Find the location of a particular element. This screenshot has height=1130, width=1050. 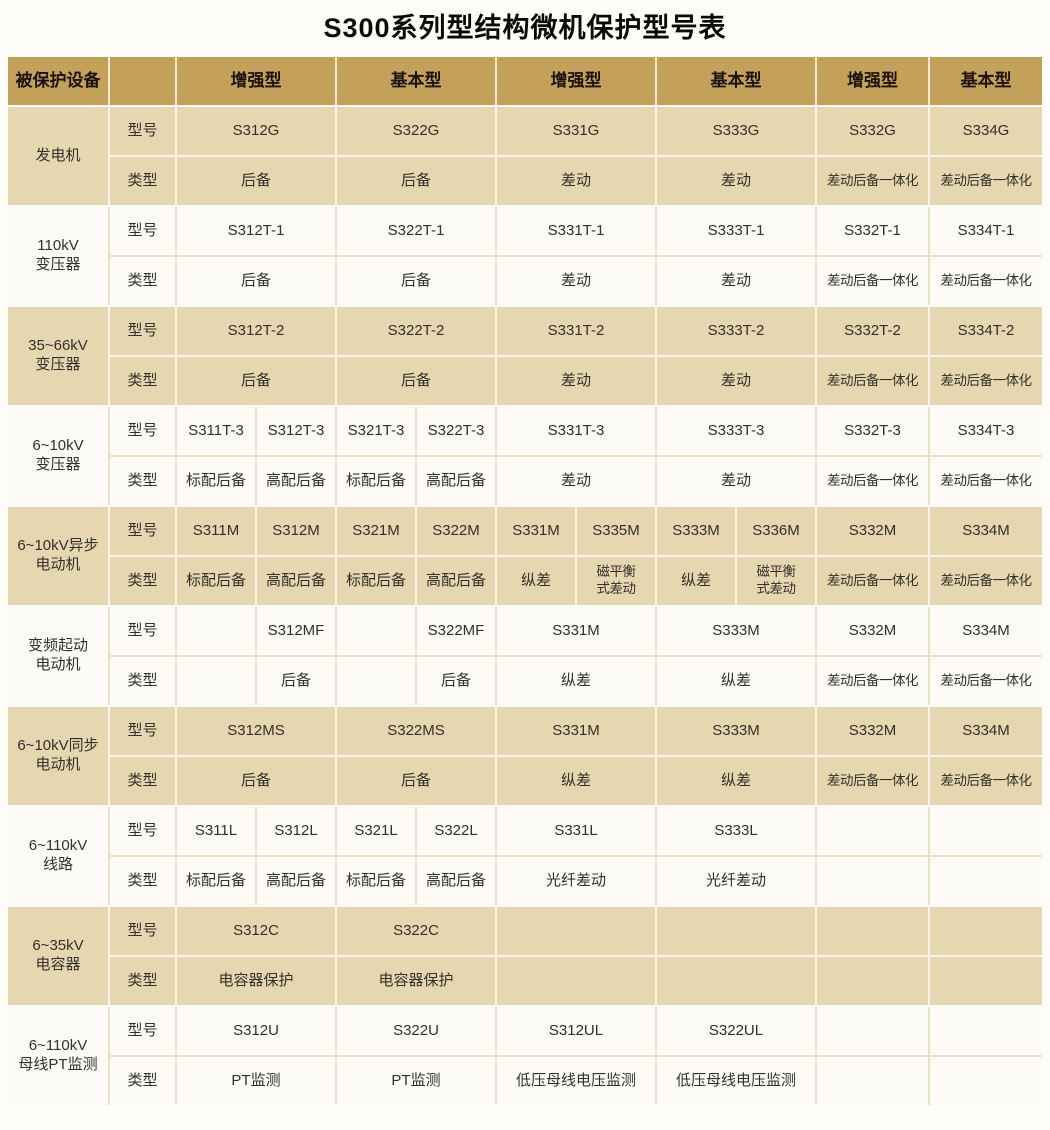

model-cell: S322G is located at coordinates (416, 131).